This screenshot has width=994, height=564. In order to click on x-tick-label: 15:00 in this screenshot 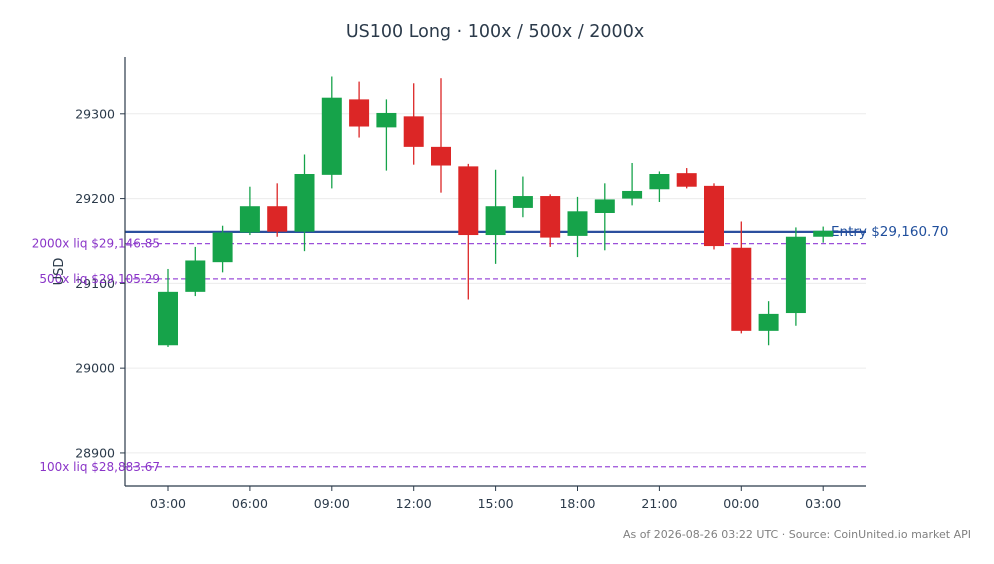, I will do `click(496, 503)`.